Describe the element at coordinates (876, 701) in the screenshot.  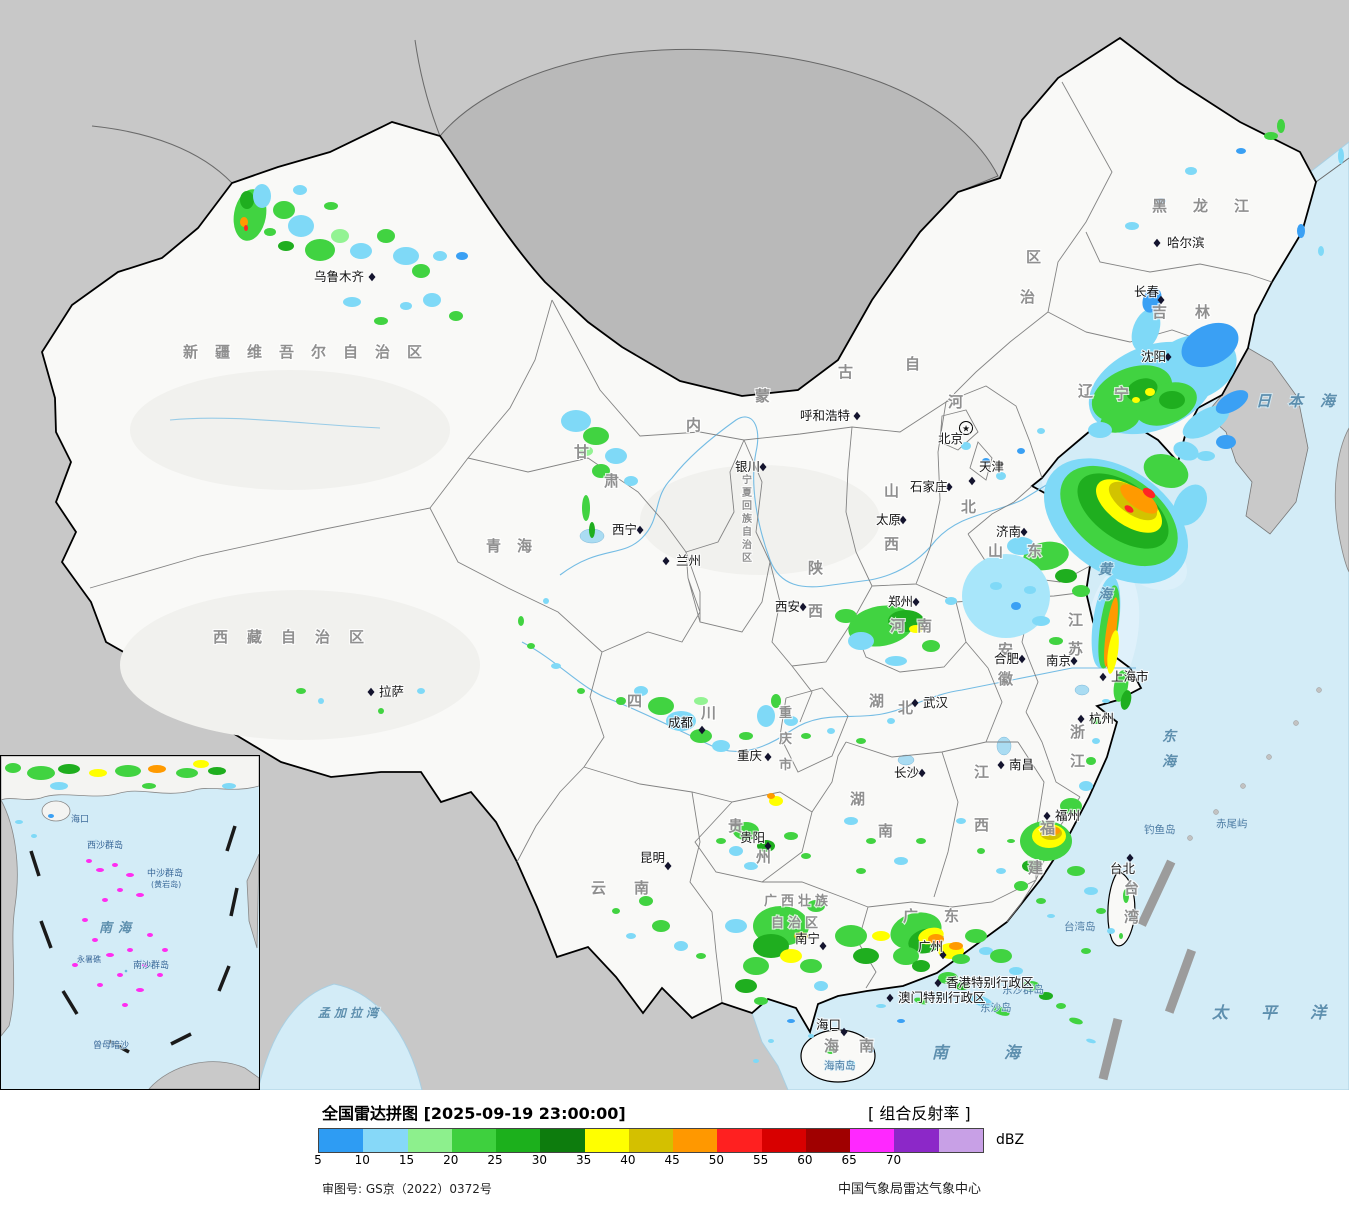
I see `province-label: 湖` at that location.